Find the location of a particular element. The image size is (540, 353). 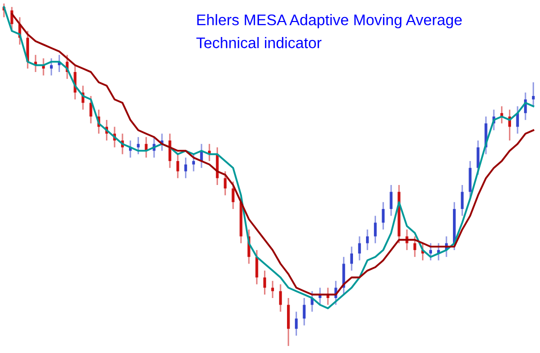

text: Technical indicator is located at coordinates (259, 42).